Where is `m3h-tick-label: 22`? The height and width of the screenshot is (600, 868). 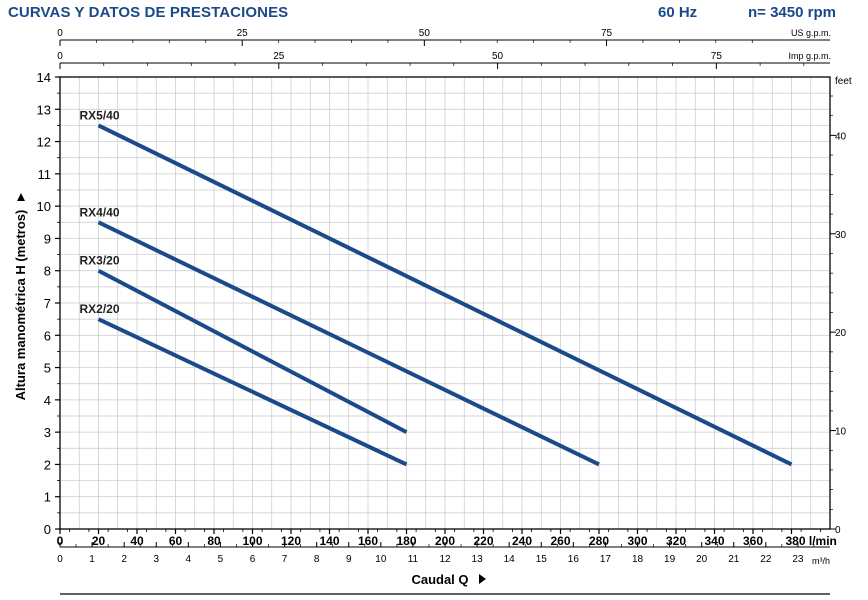
m3h-tick-label: 22 is located at coordinates (766, 559).